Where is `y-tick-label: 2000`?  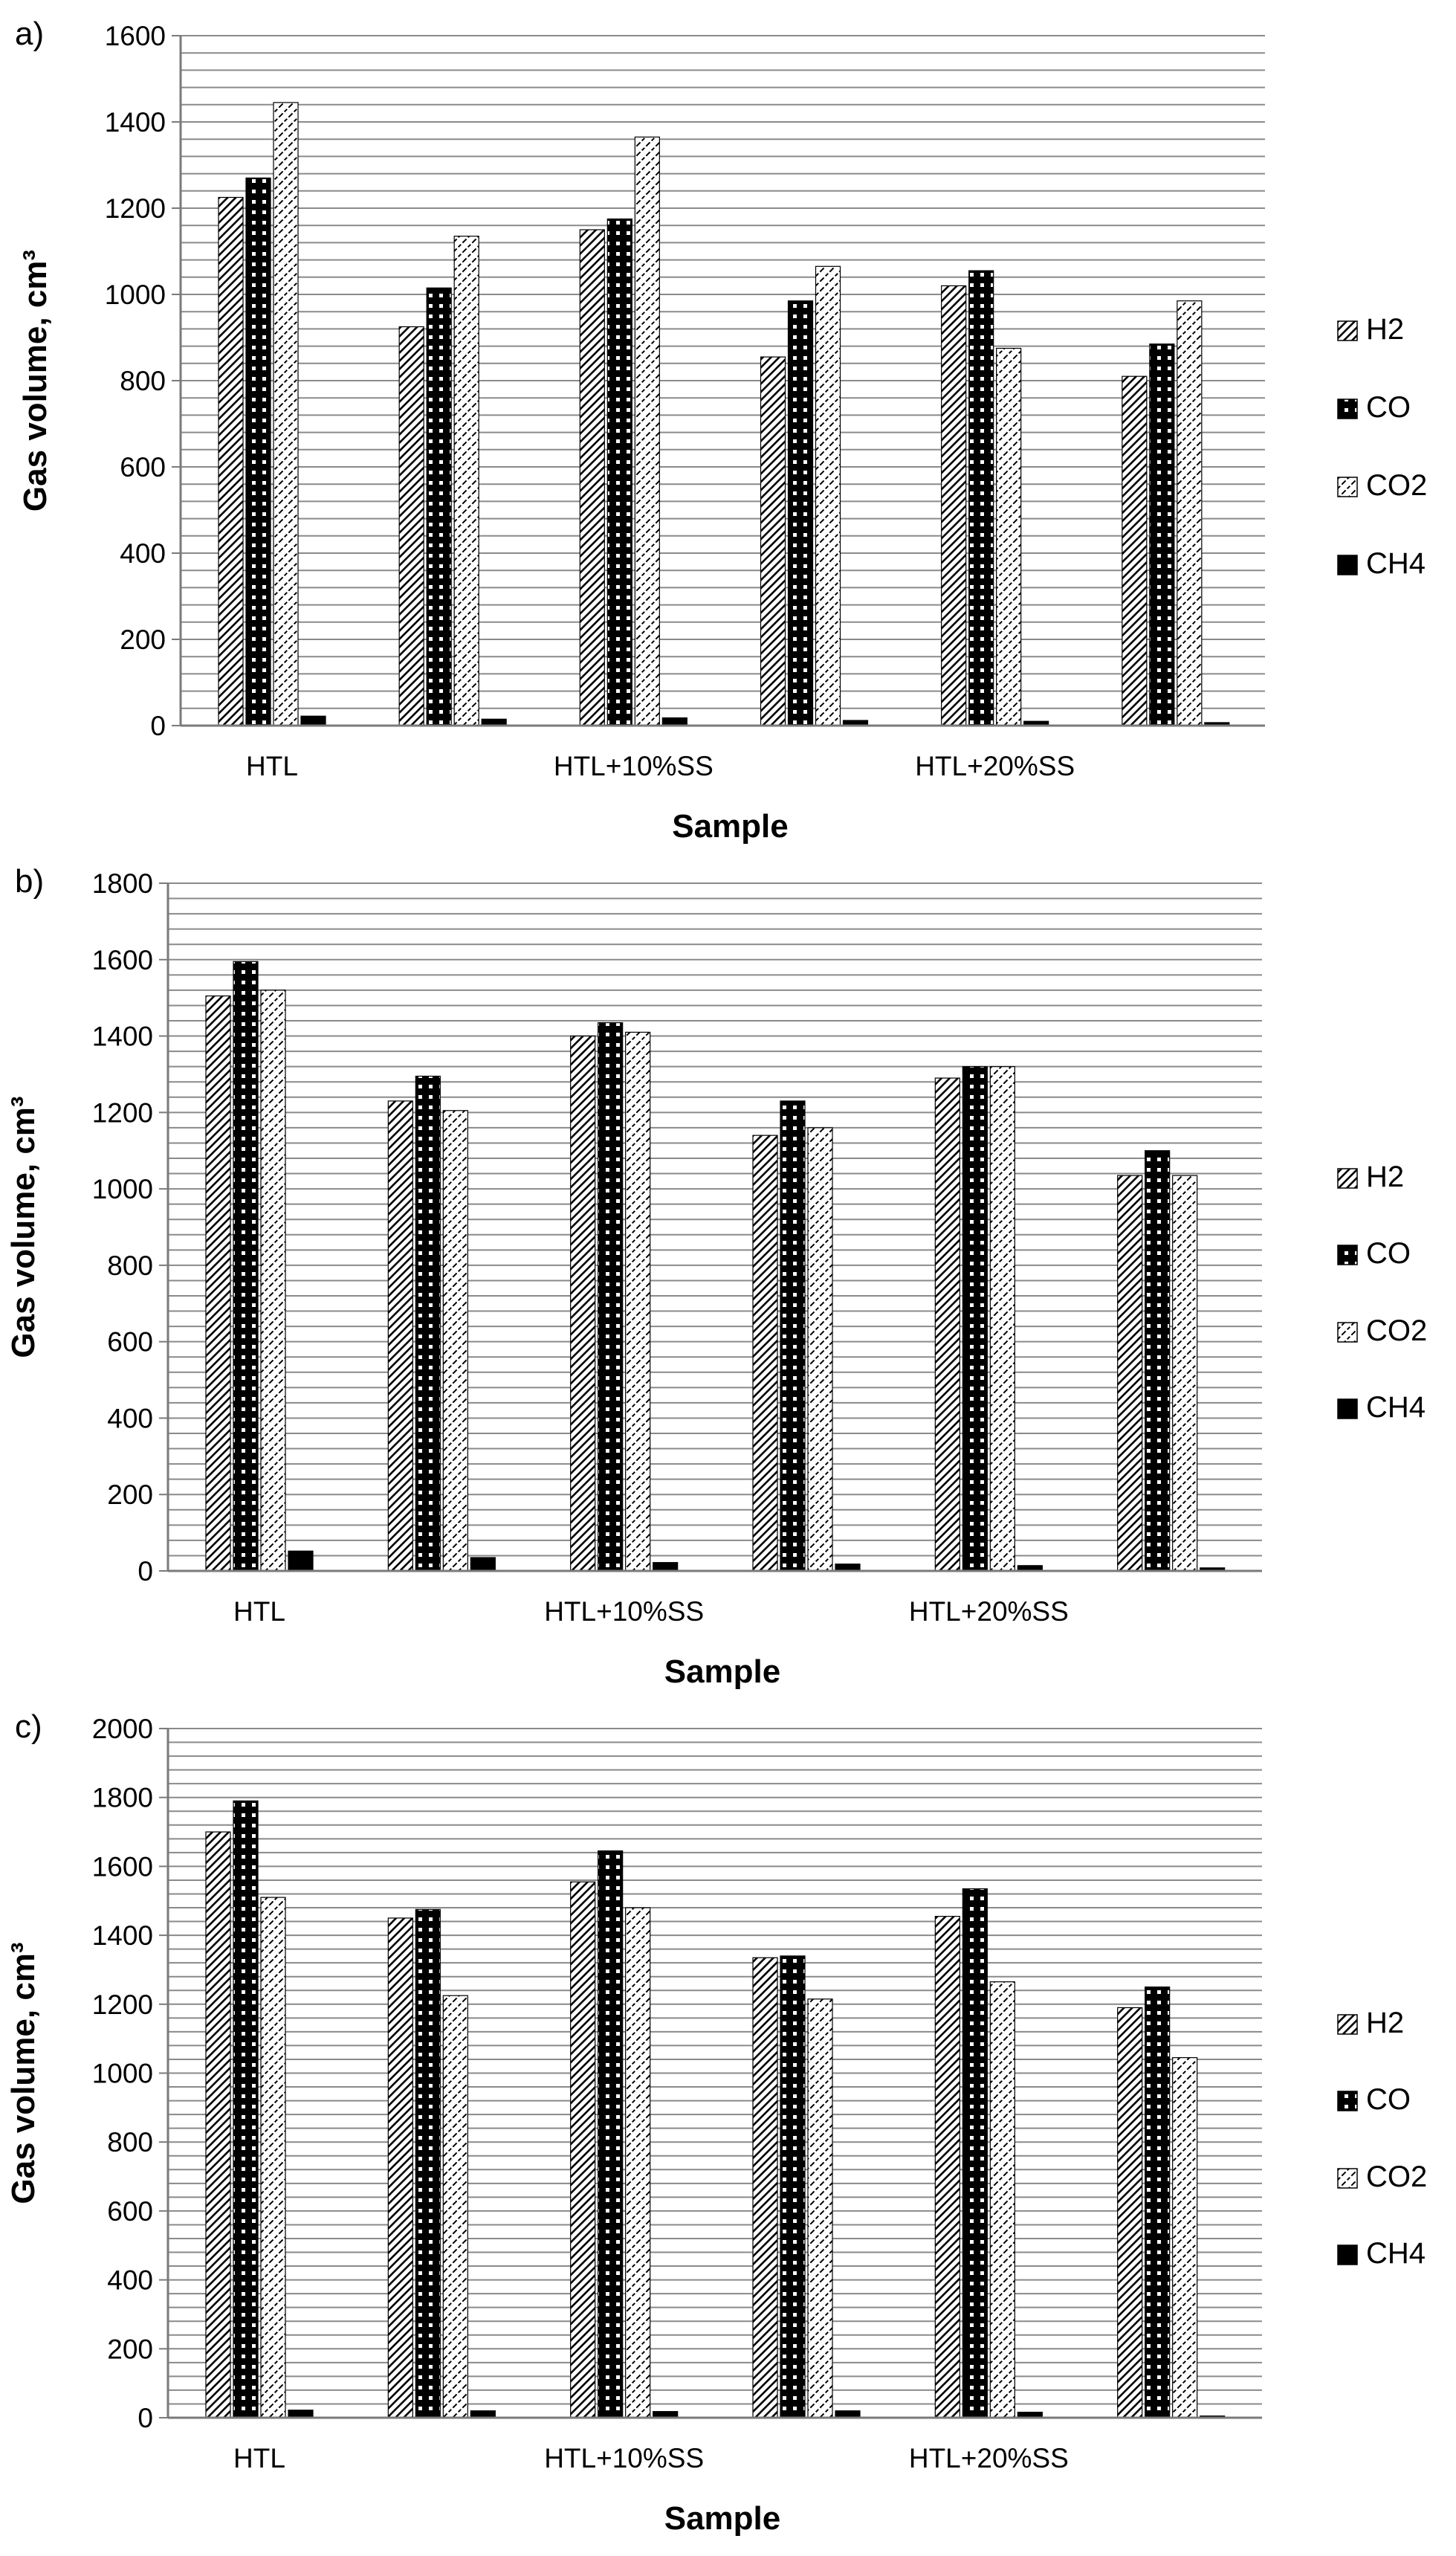
y-tick-label: 2000 is located at coordinates (123, 1729).